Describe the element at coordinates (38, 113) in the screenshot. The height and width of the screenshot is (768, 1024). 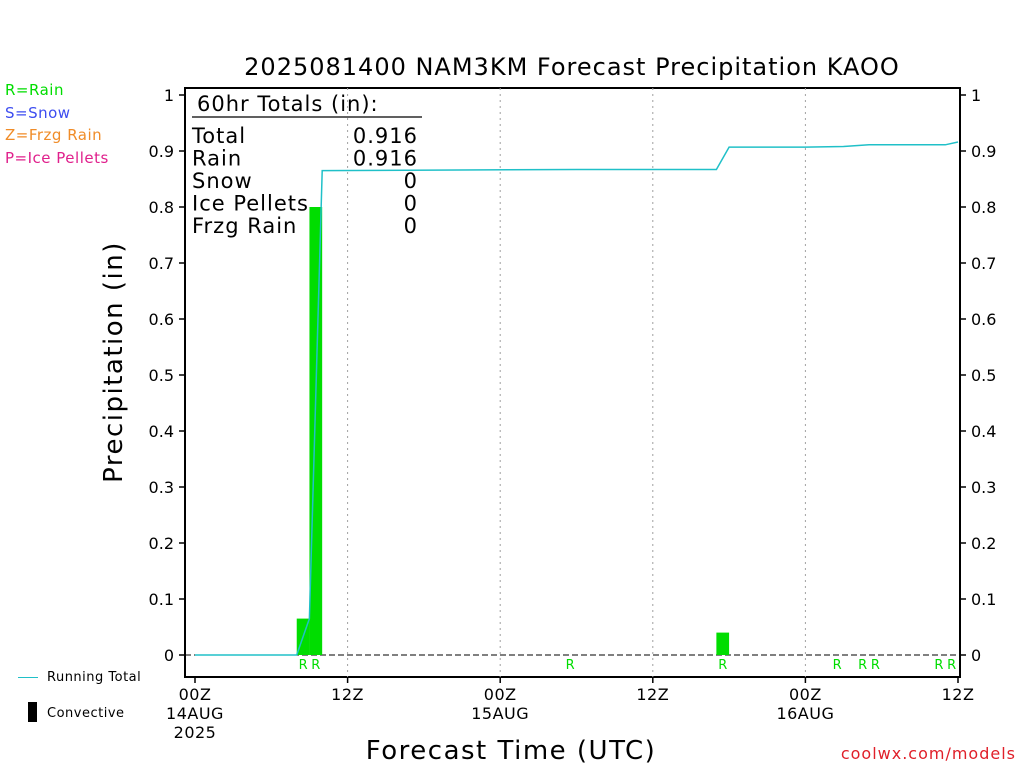
I see `legend-snow: S=Snow` at that location.